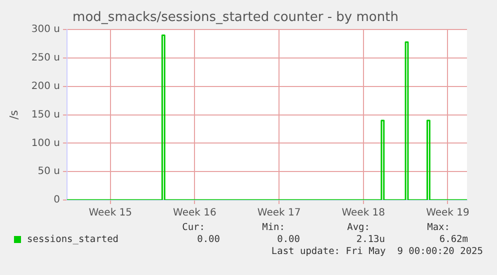 The height and width of the screenshot is (275, 497). Describe the element at coordinates (193, 227) in the screenshot. I see `text: Cur:` at that location.